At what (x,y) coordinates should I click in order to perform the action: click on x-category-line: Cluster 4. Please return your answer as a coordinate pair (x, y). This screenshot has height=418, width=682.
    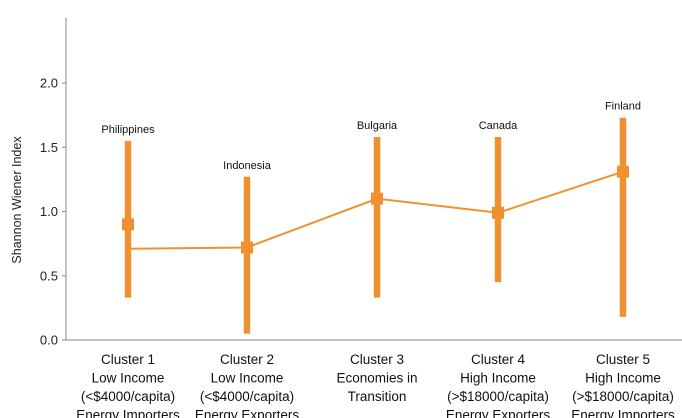
    Looking at the image, I should click on (498, 359).